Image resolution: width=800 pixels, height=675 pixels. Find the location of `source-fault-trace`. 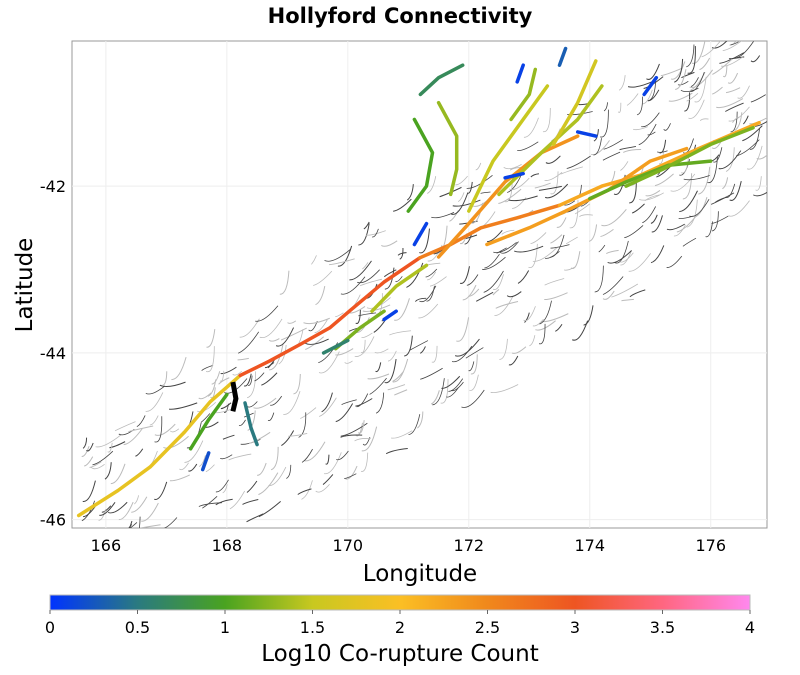

source-fault-trace is located at coordinates (234, 396).